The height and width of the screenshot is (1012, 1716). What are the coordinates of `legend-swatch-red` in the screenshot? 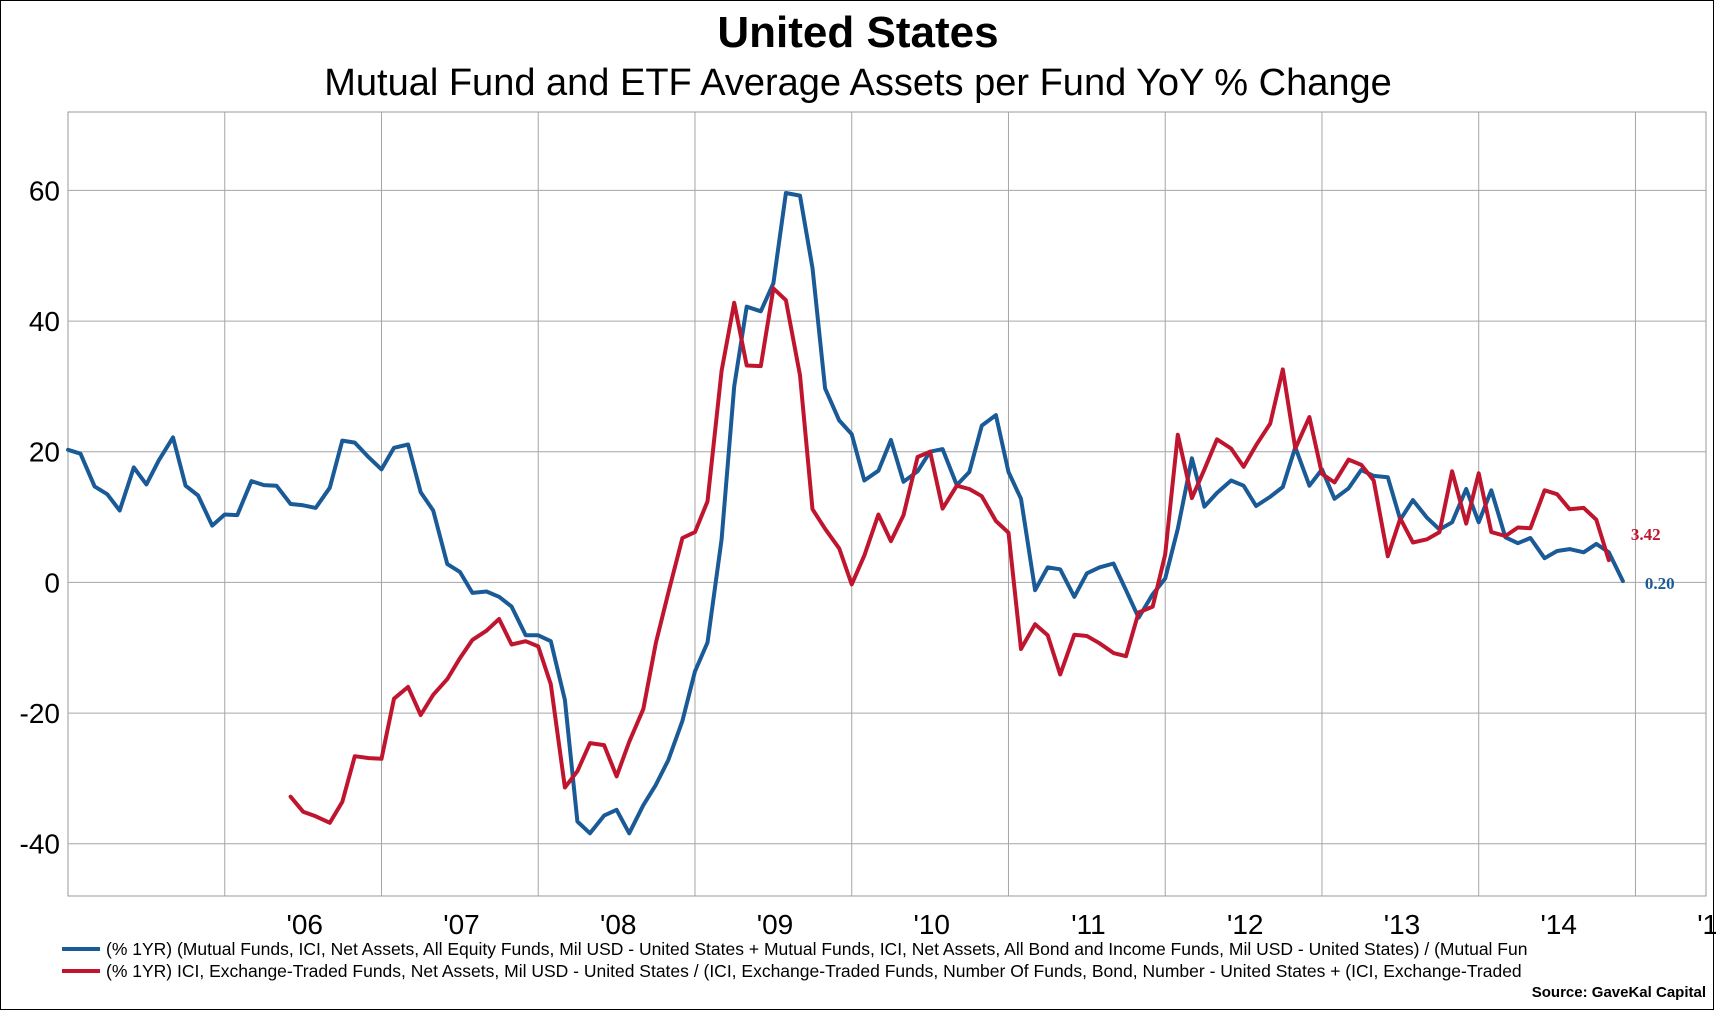 It's located at (81, 971).